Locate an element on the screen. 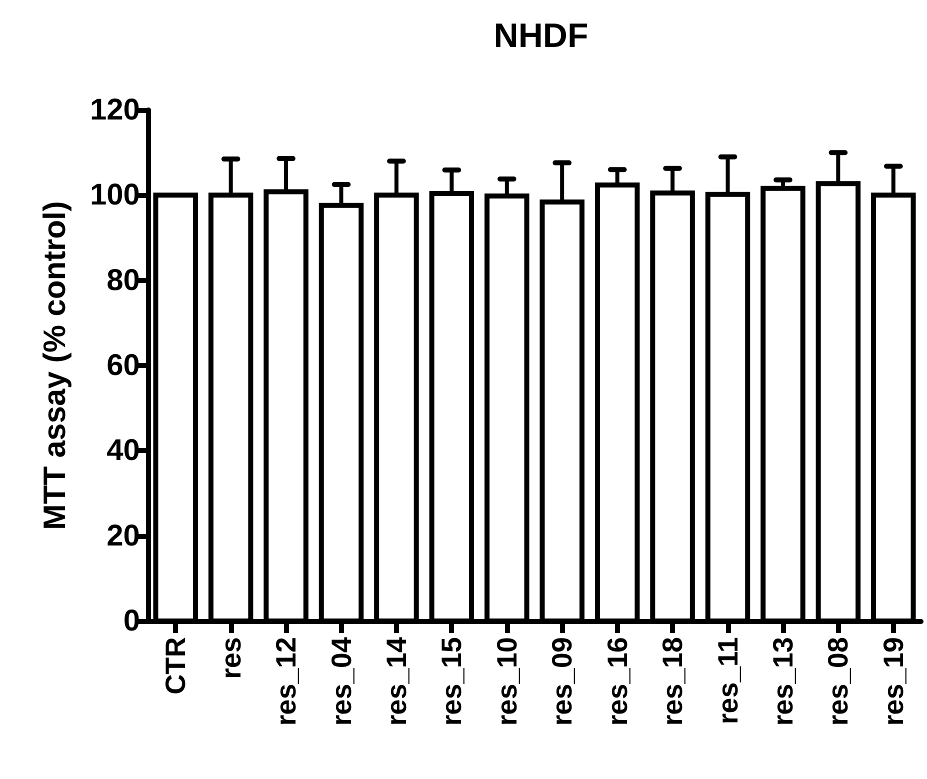  y-tick-label: 60 is located at coordinates (123, 365).